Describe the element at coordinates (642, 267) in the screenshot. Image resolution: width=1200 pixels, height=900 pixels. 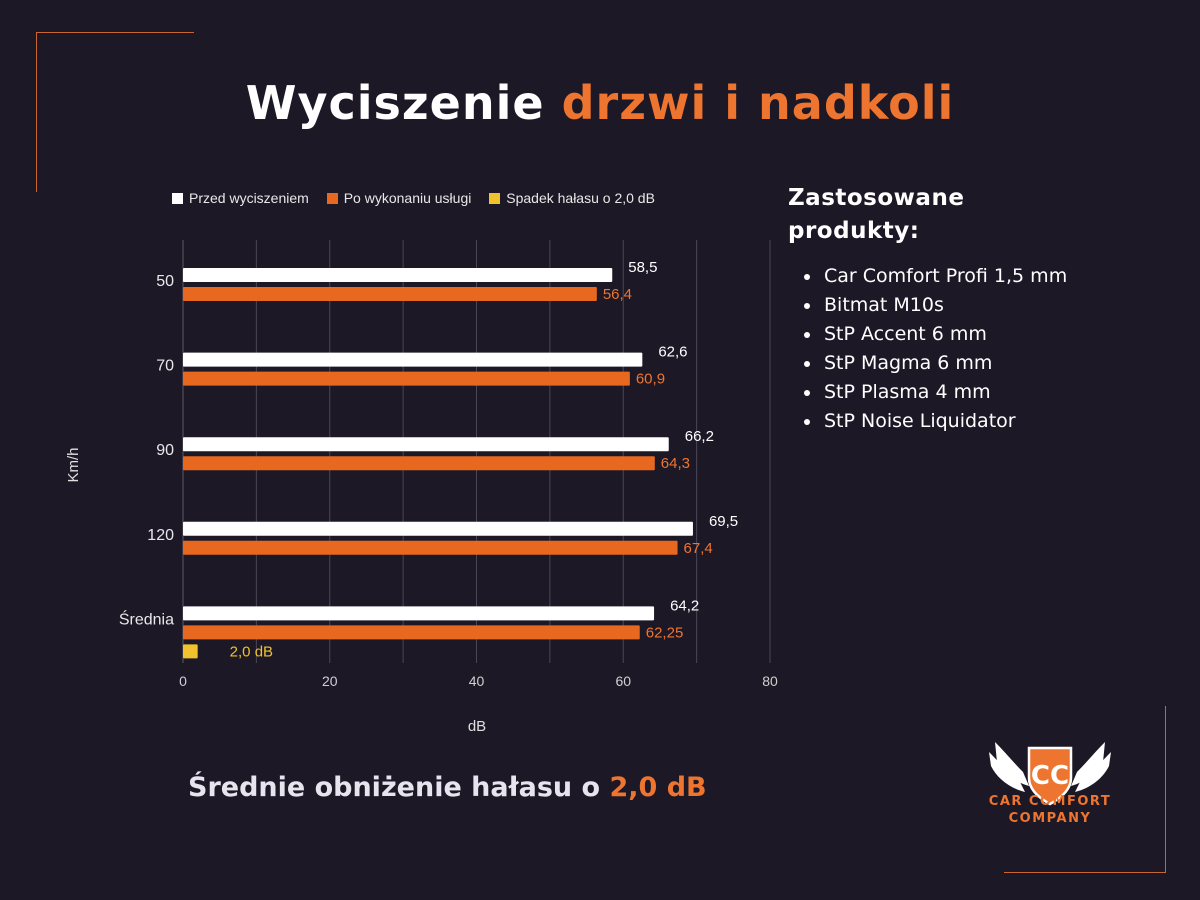
I see `data-label-0: 58,5` at that location.